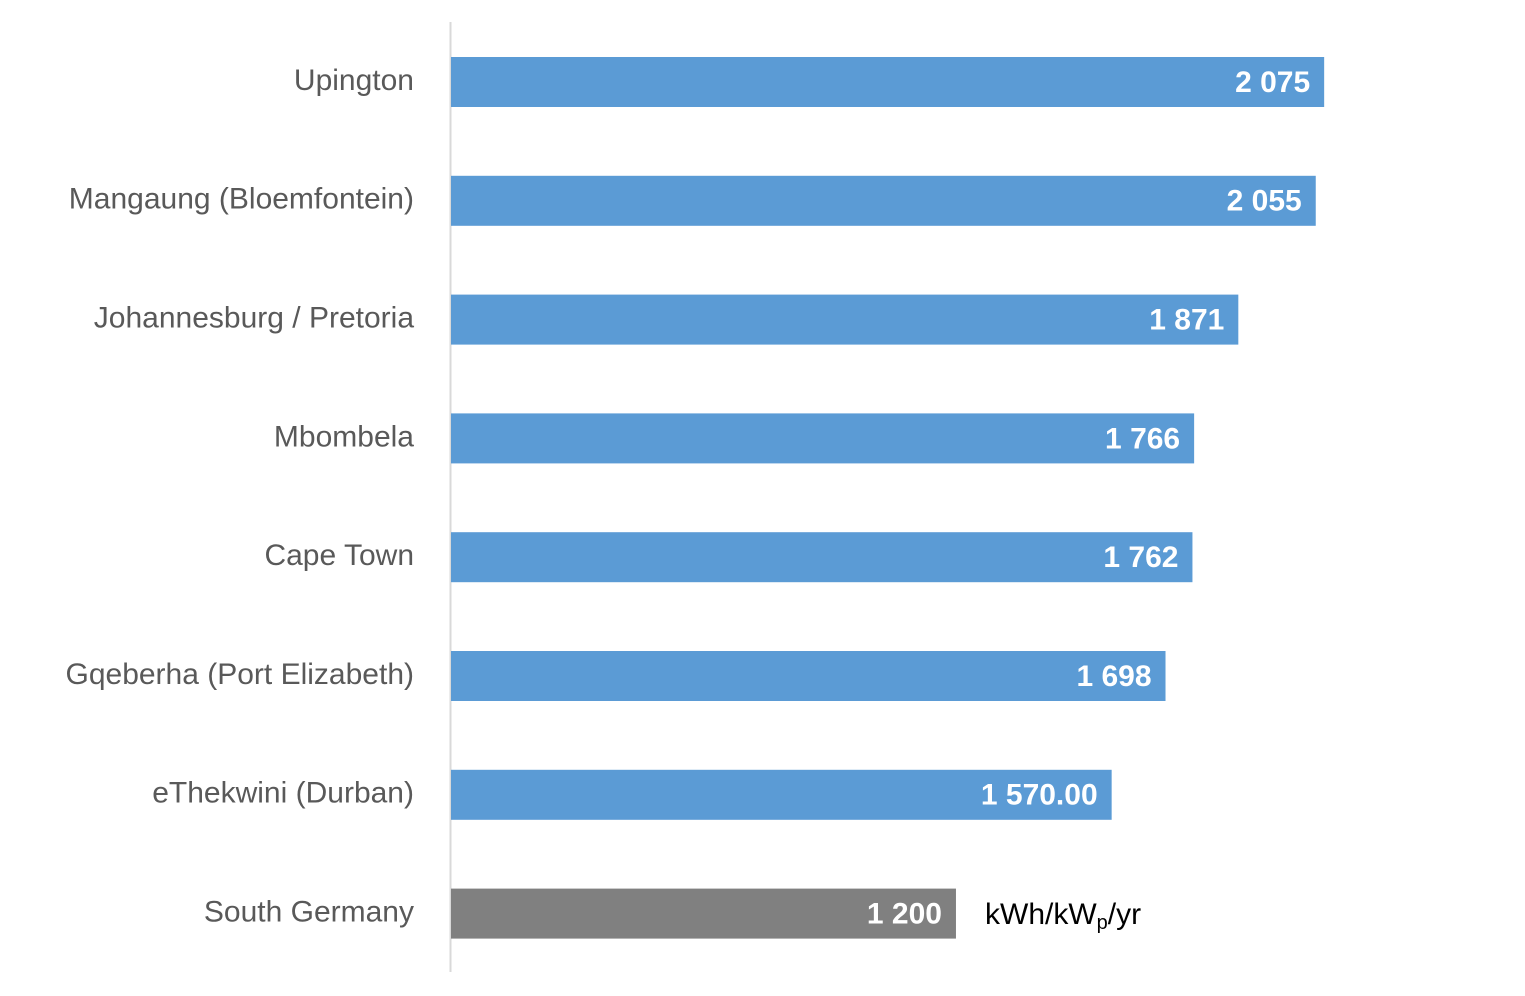  I want to click on category-label: Mangaung (Bloemfontein), so click(241, 199).